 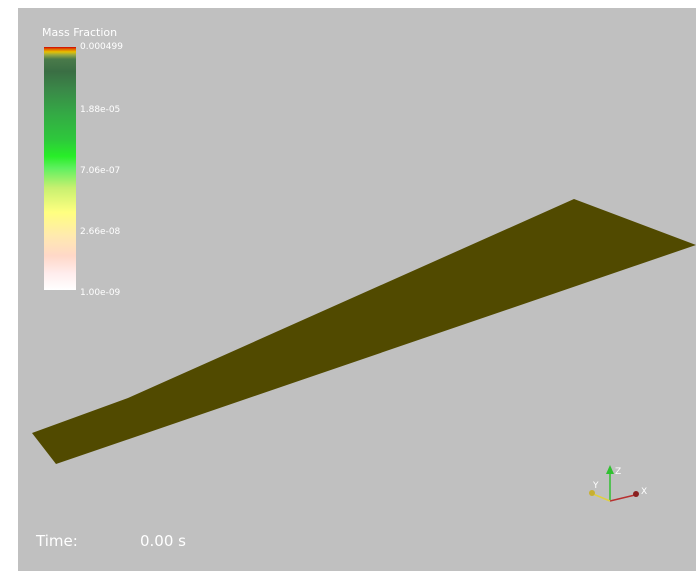 I want to click on legend-tick-2: 1.88e-05, so click(x=100, y=110).